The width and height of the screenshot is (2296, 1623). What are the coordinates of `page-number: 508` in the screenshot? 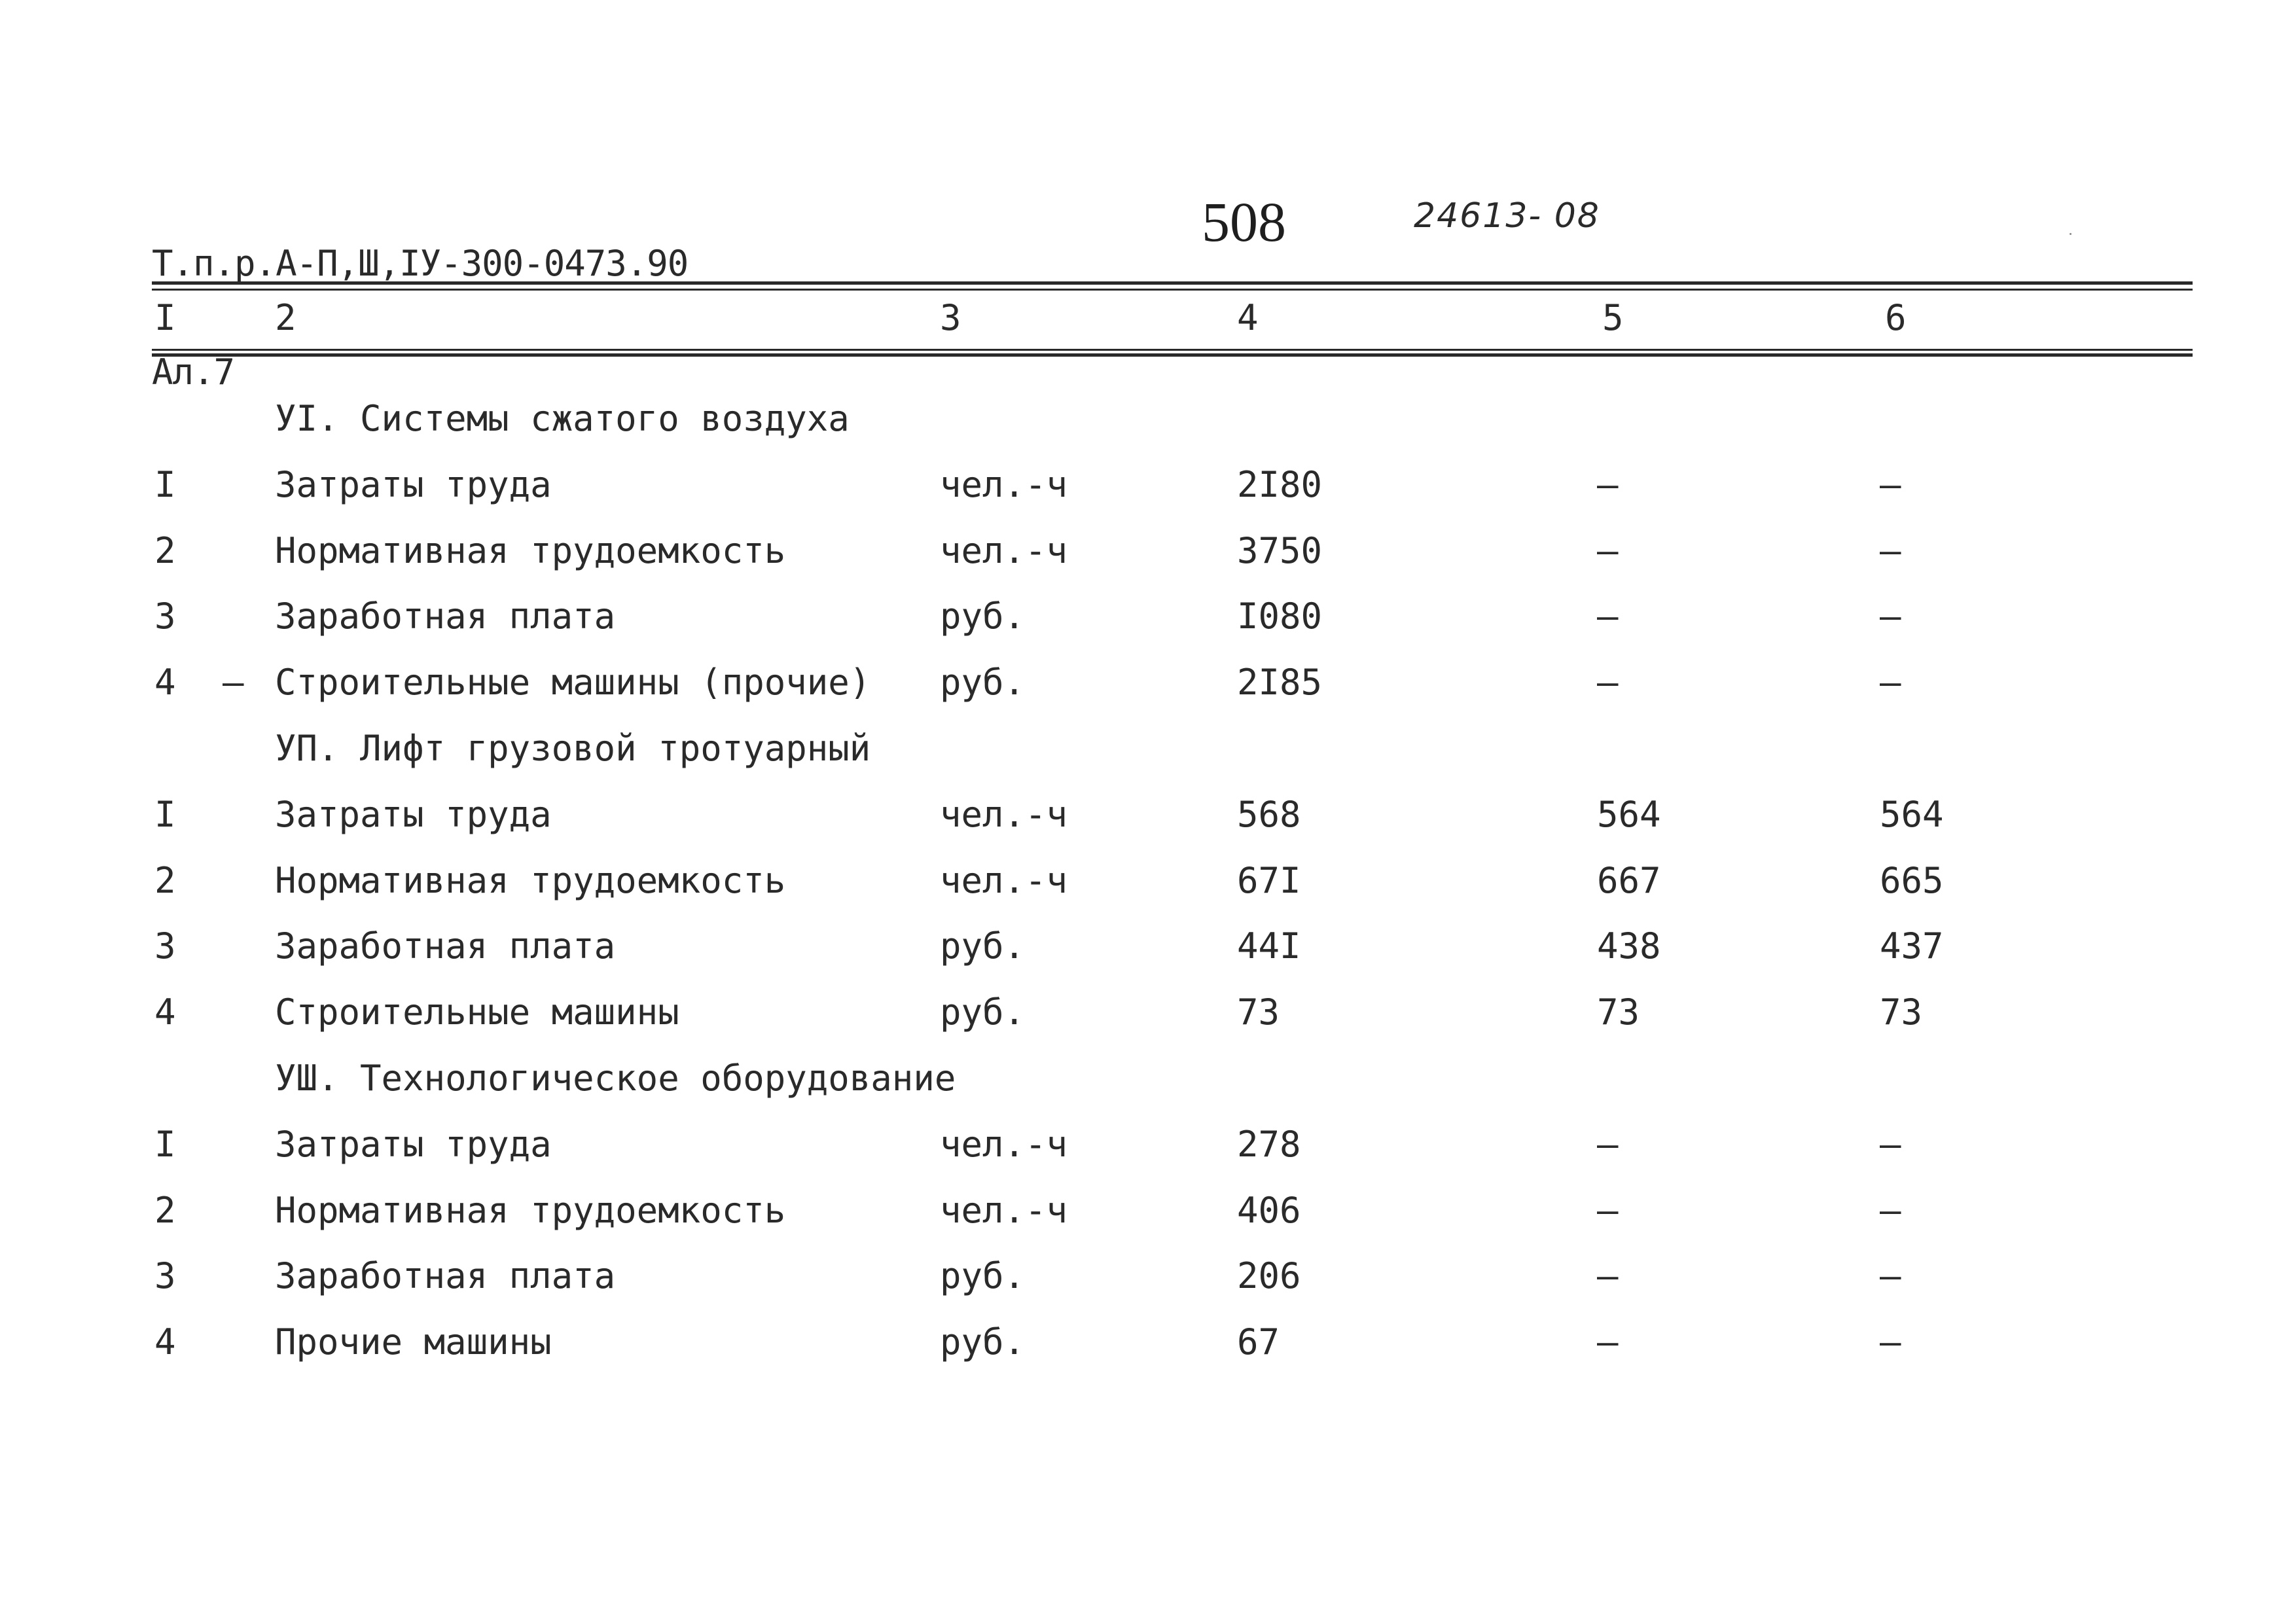 It's located at (1244, 221).